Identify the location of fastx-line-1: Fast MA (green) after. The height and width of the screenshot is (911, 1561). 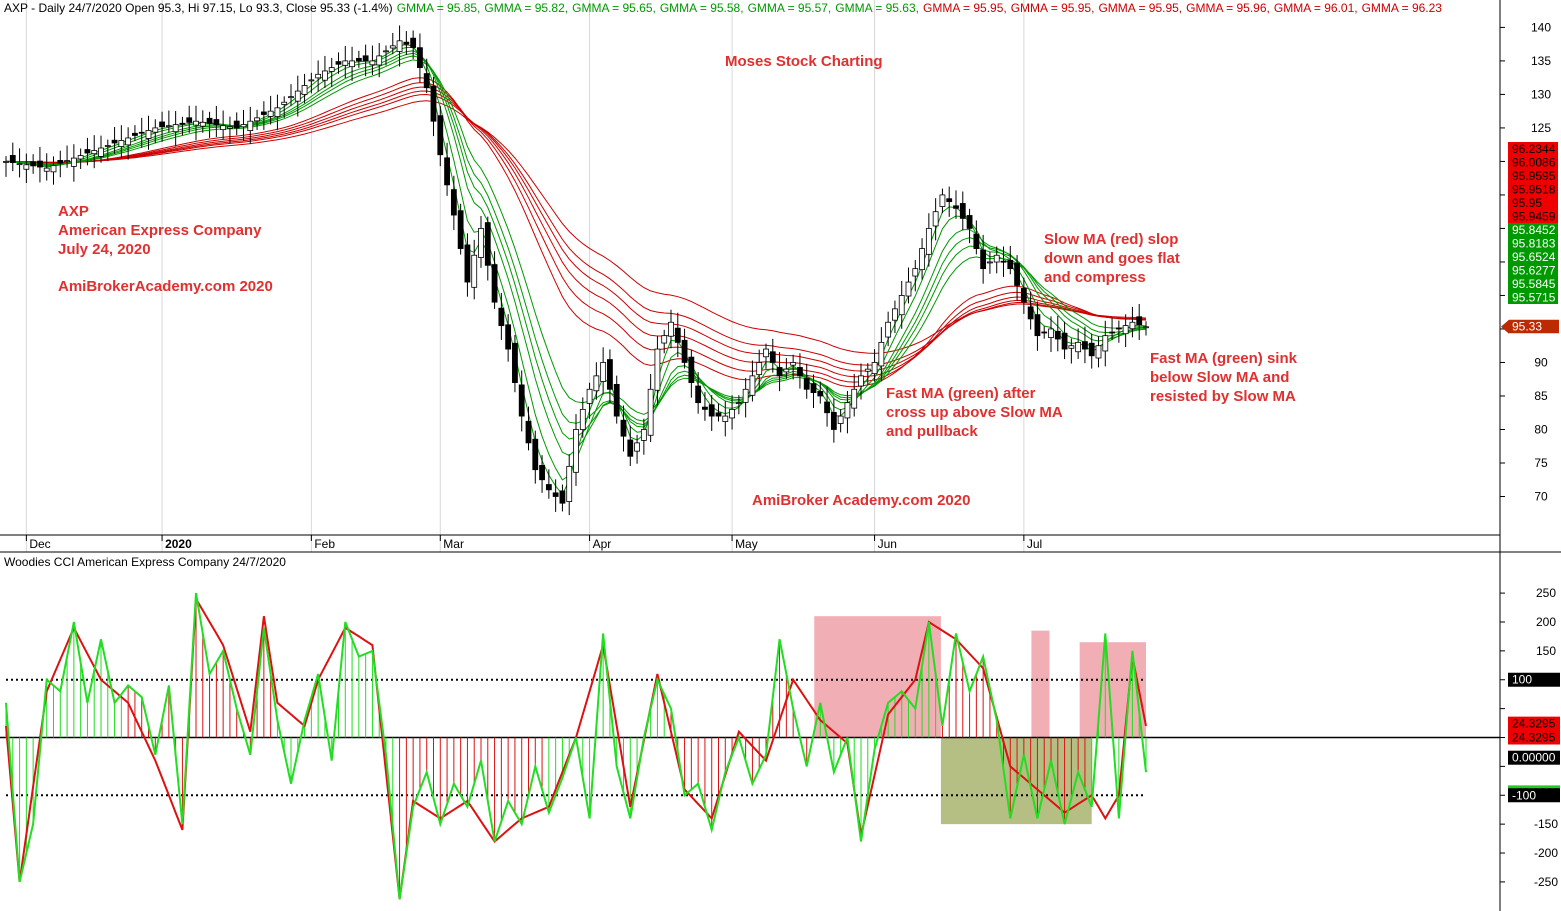
(961, 393).